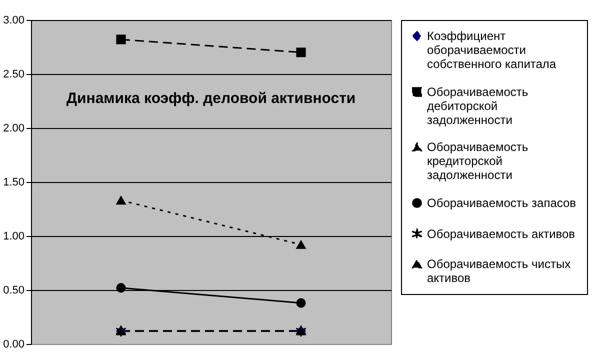 The image size is (605, 355). What do you see at coordinates (477, 161) in the screenshot?
I see `legend-label: Оборачиваемость кредиторской задолженности` at bounding box center [477, 161].